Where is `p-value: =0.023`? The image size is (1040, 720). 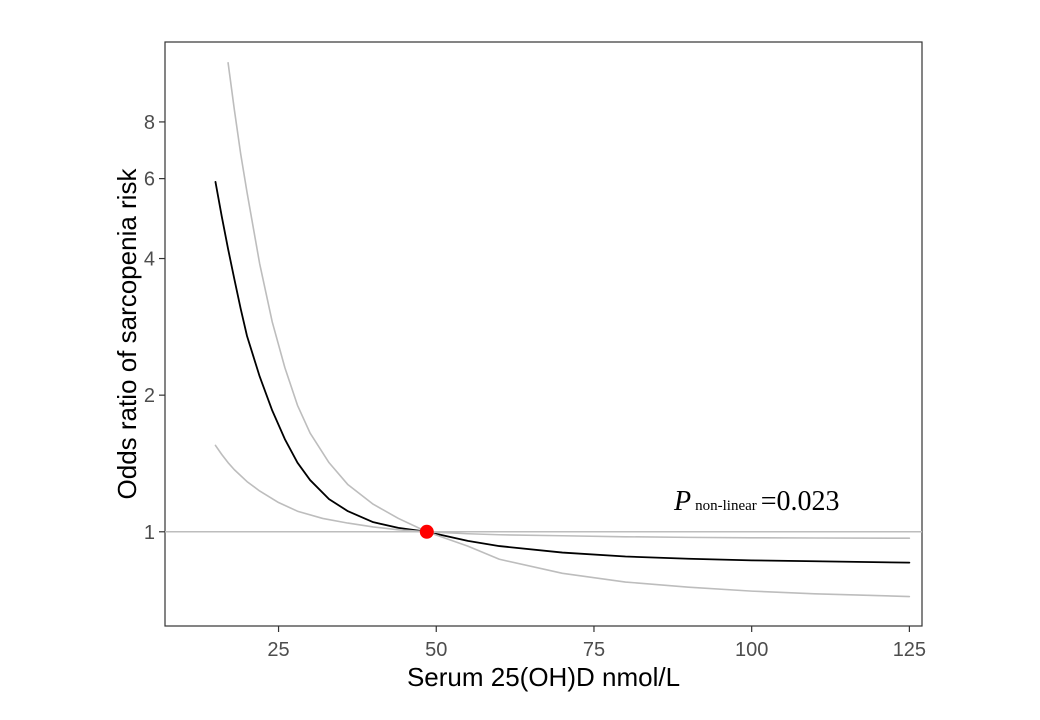
p-value: =0.023 is located at coordinates (800, 501).